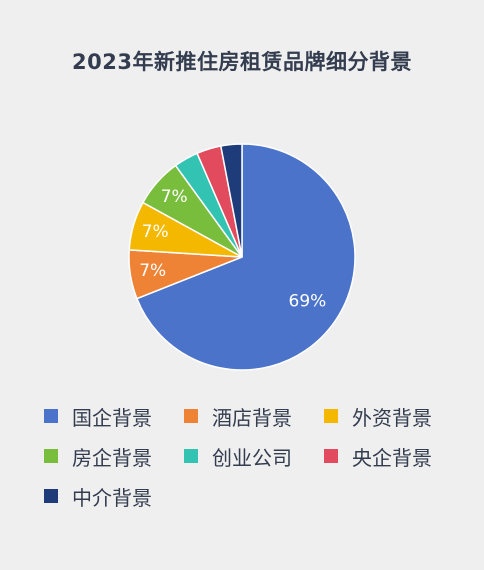  I want to click on legend-item: 中介背景, so click(114, 496).